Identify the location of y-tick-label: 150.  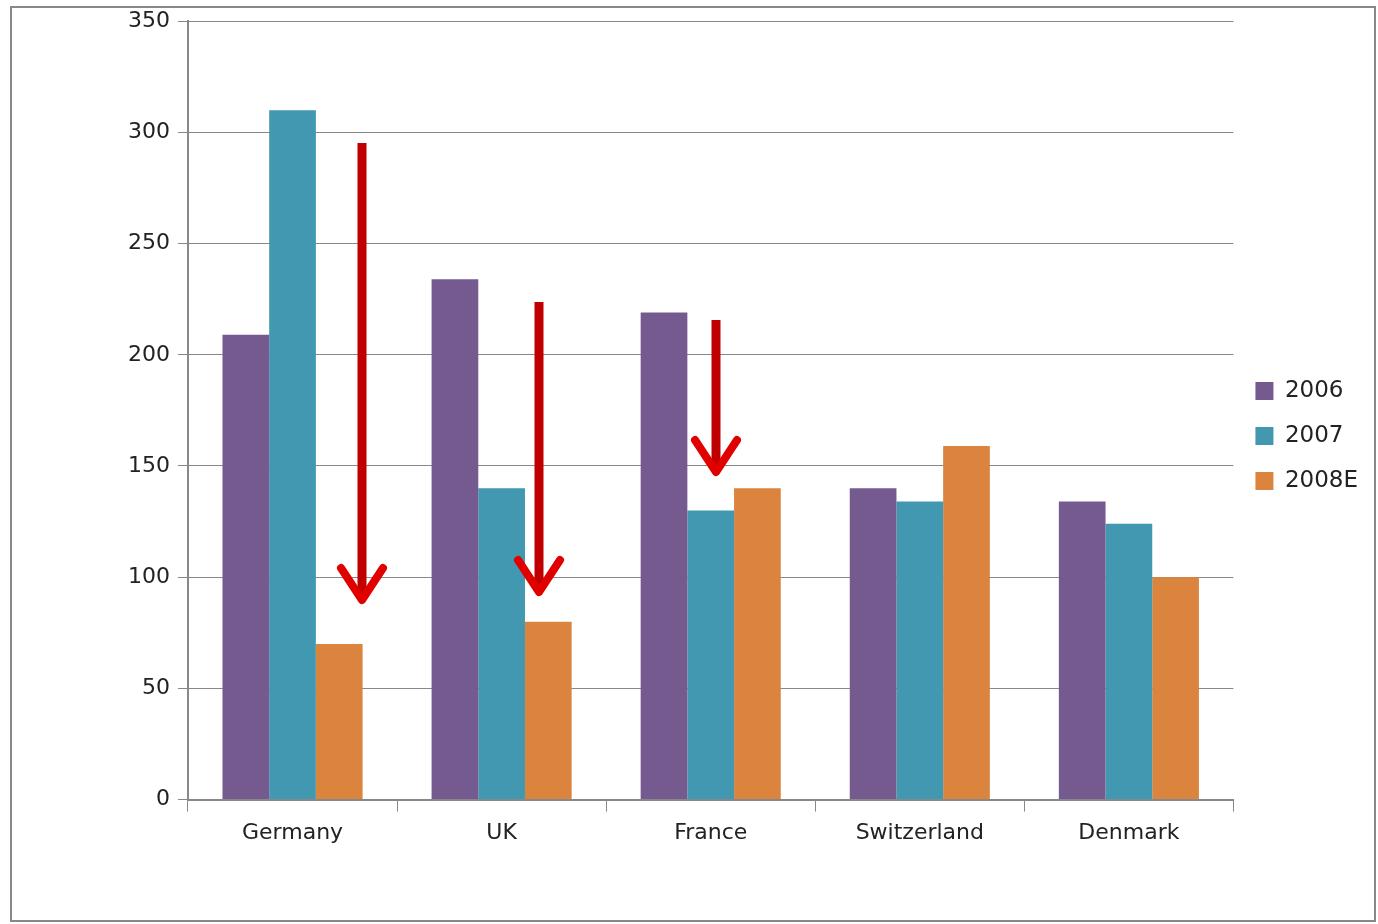
(148, 464).